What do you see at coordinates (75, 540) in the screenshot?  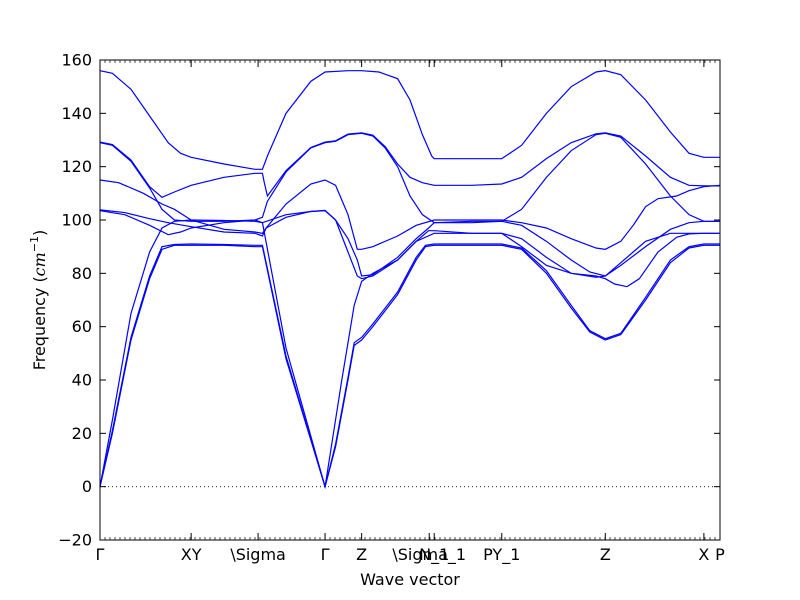 I see `y-tick-label: −20` at bounding box center [75, 540].